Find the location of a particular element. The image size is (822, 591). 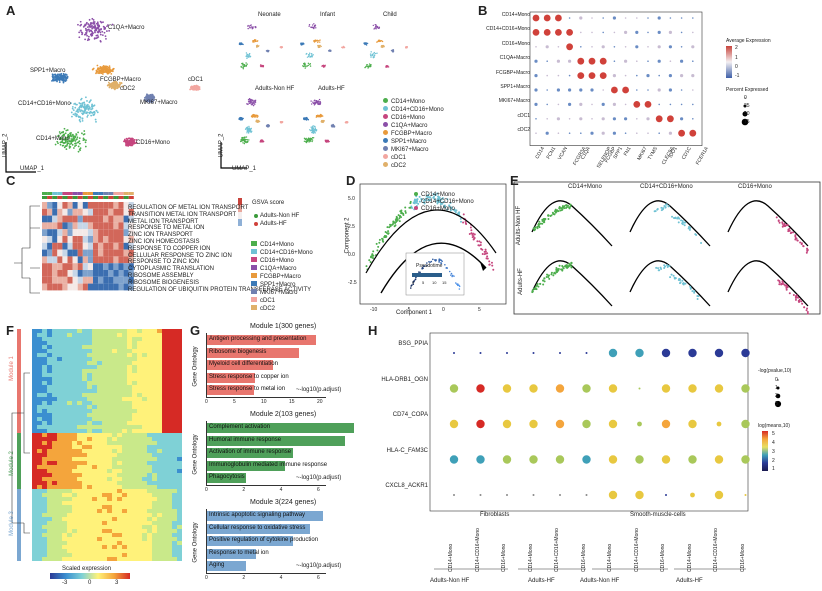

facet-point is located at coordinates (694, 290).